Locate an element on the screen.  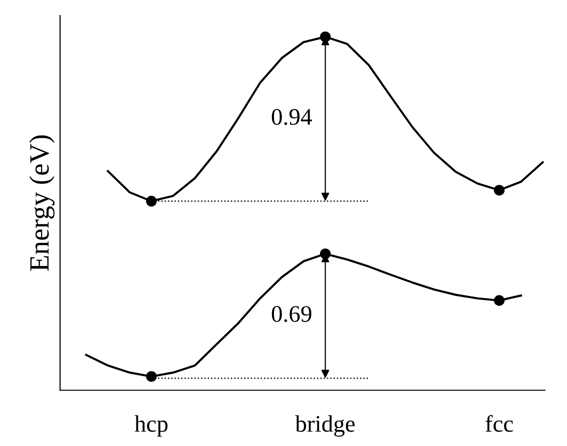
x-tick-label: hcp is located at coordinates (151, 426).